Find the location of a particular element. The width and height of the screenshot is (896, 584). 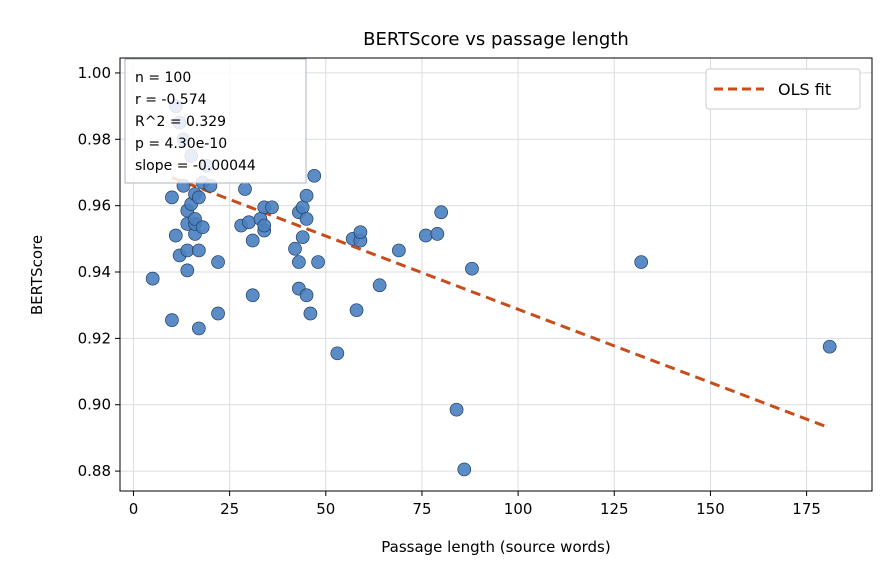

stats-line-r: r = -0.574 is located at coordinates (171, 100).